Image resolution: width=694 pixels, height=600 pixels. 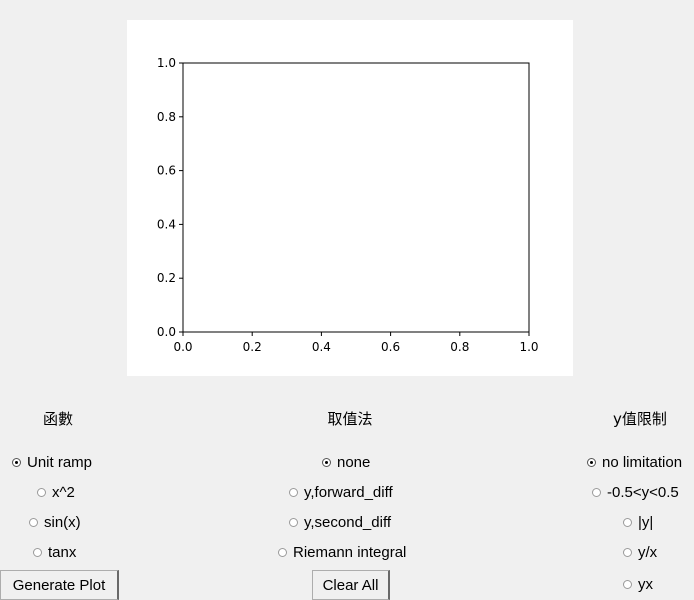 I want to click on radio-range-limit: -0.5<y<0.5, so click(x=635, y=492).